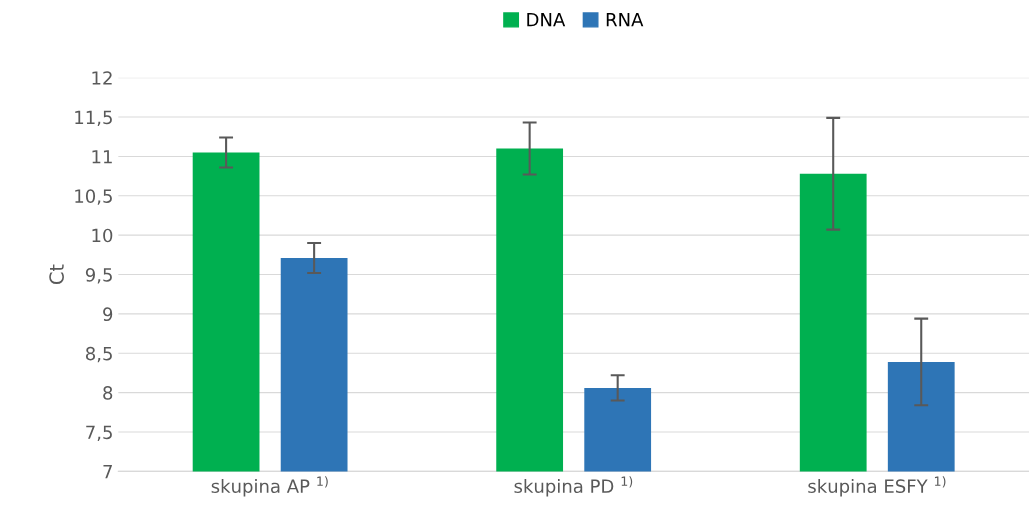 This screenshot has width=1029, height=518. I want to click on y-tick-label: 7,5, so click(99, 433).